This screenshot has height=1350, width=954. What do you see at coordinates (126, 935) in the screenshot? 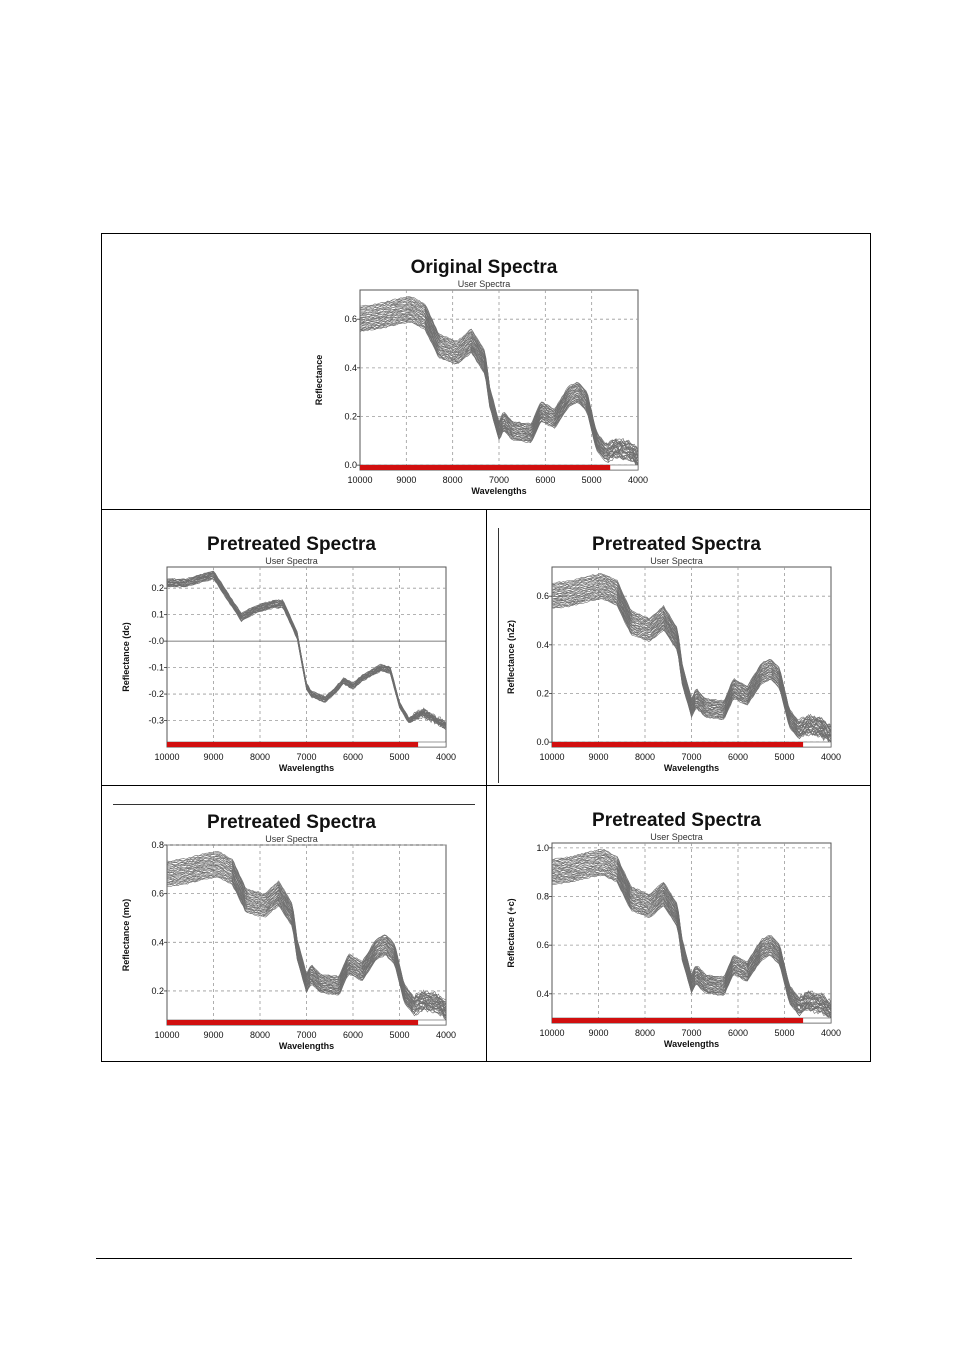
I see `y-axis-label: Reflectance (mo)` at bounding box center [126, 935].